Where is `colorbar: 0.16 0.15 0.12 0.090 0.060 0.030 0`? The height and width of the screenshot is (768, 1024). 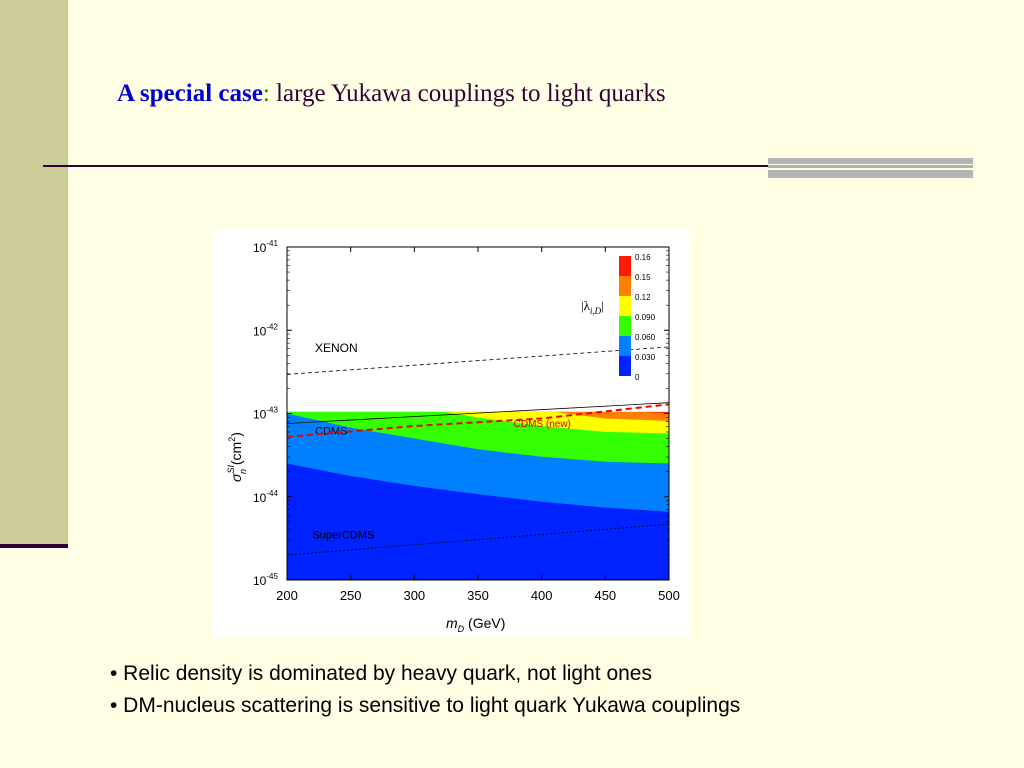 colorbar: 0.16 0.15 0.12 0.090 0.060 0.030 0 is located at coordinates (637, 317).